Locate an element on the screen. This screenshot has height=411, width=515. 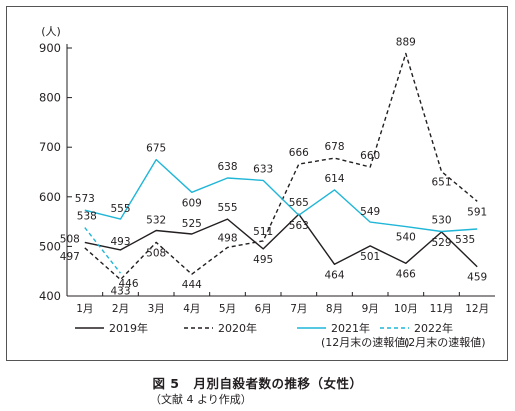
figure-number: 図 5 is located at coordinates (166, 383).